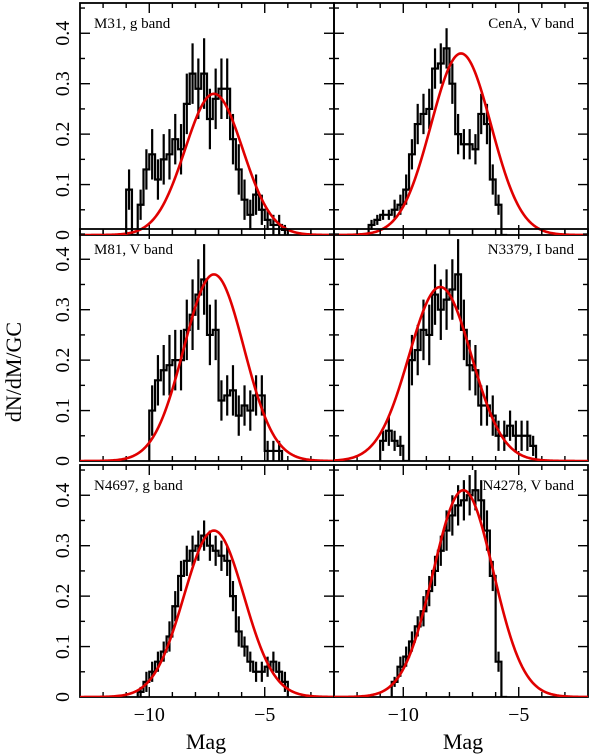  What do you see at coordinates (531, 24) in the screenshot?
I see `panel-label: CenA, V band` at bounding box center [531, 24].